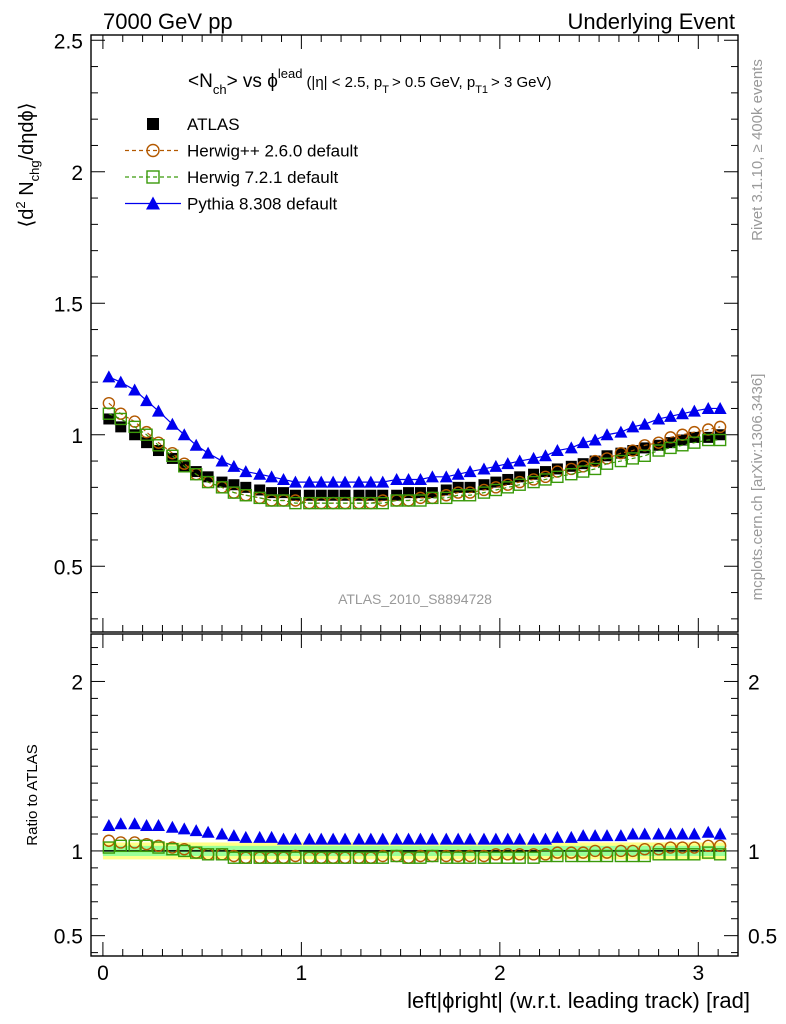 The height and width of the screenshot is (1024, 786). I want to click on title-cuts-b: > 0.5 GeV, p, so click(433, 82).